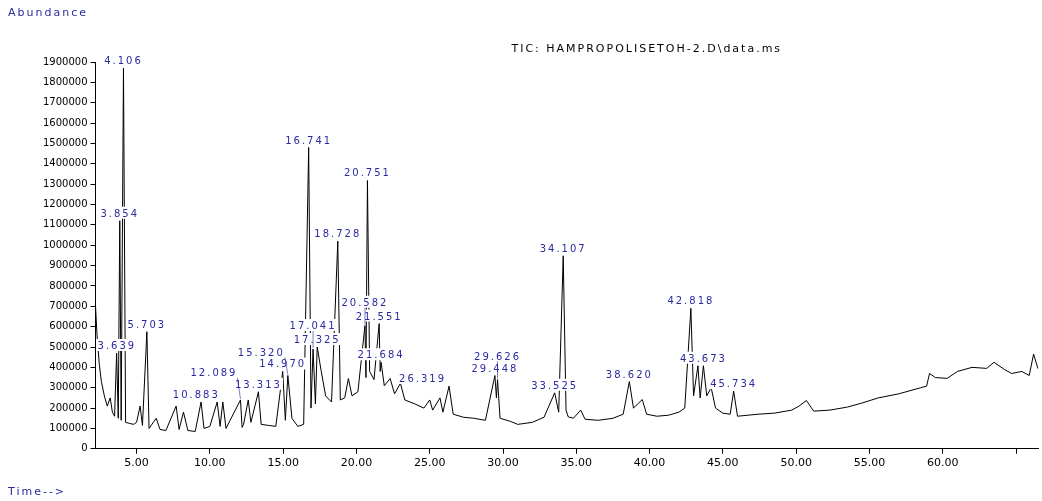 The height and width of the screenshot is (501, 1042). I want to click on y-tick-label: 1200000, so click(65, 204).